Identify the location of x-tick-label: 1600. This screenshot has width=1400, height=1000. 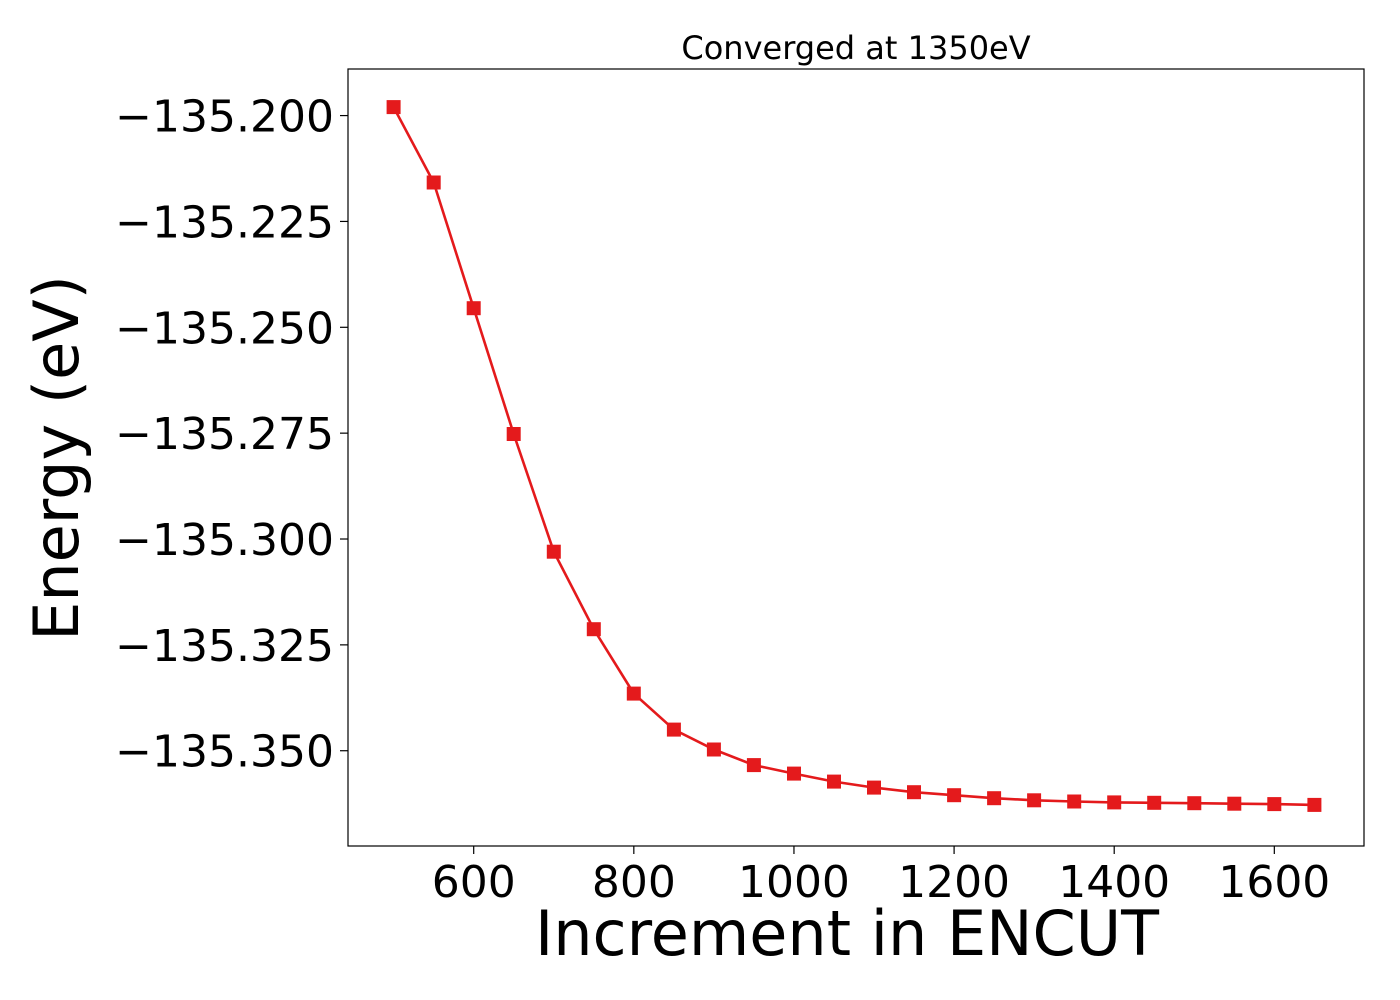
(1274, 882).